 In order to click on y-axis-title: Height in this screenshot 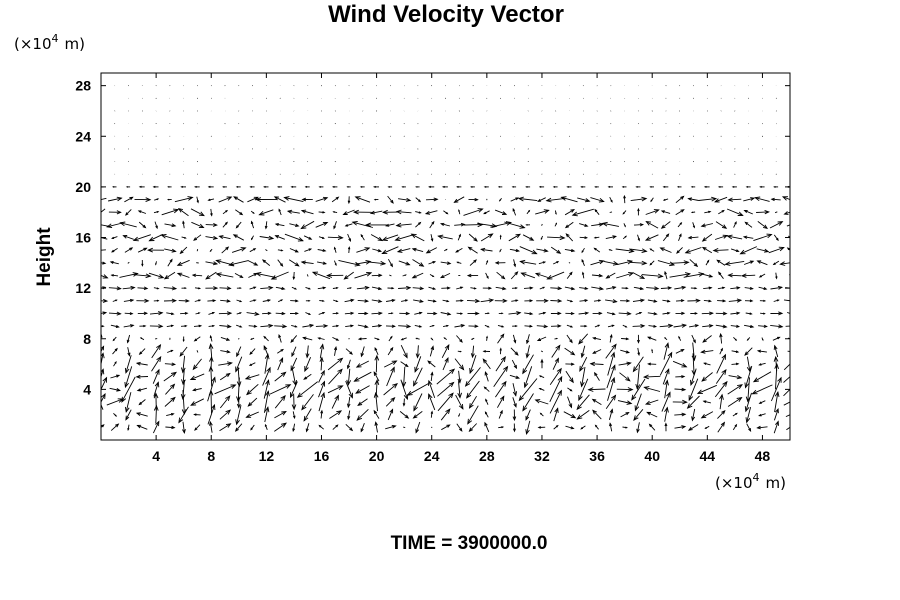, I will do `click(44, 257)`.